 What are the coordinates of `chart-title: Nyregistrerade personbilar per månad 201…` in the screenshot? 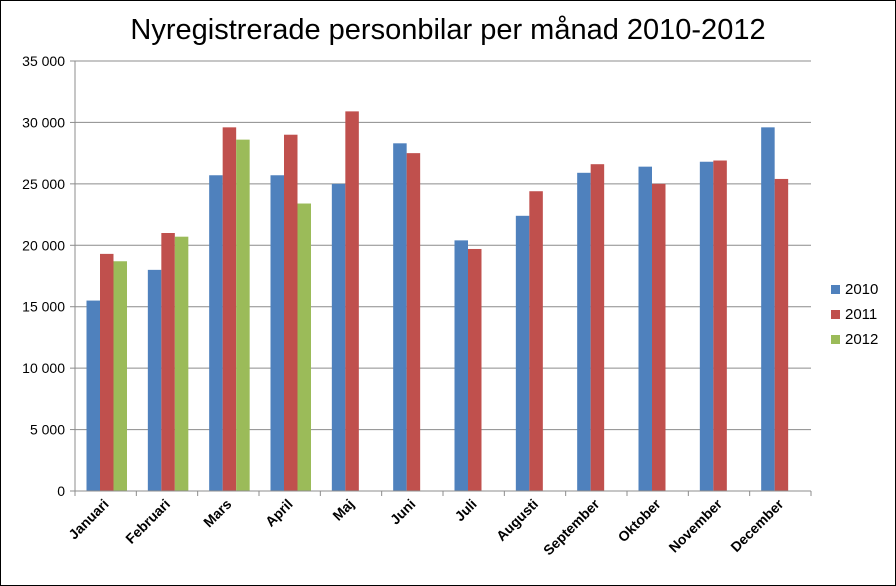 It's located at (447, 30).